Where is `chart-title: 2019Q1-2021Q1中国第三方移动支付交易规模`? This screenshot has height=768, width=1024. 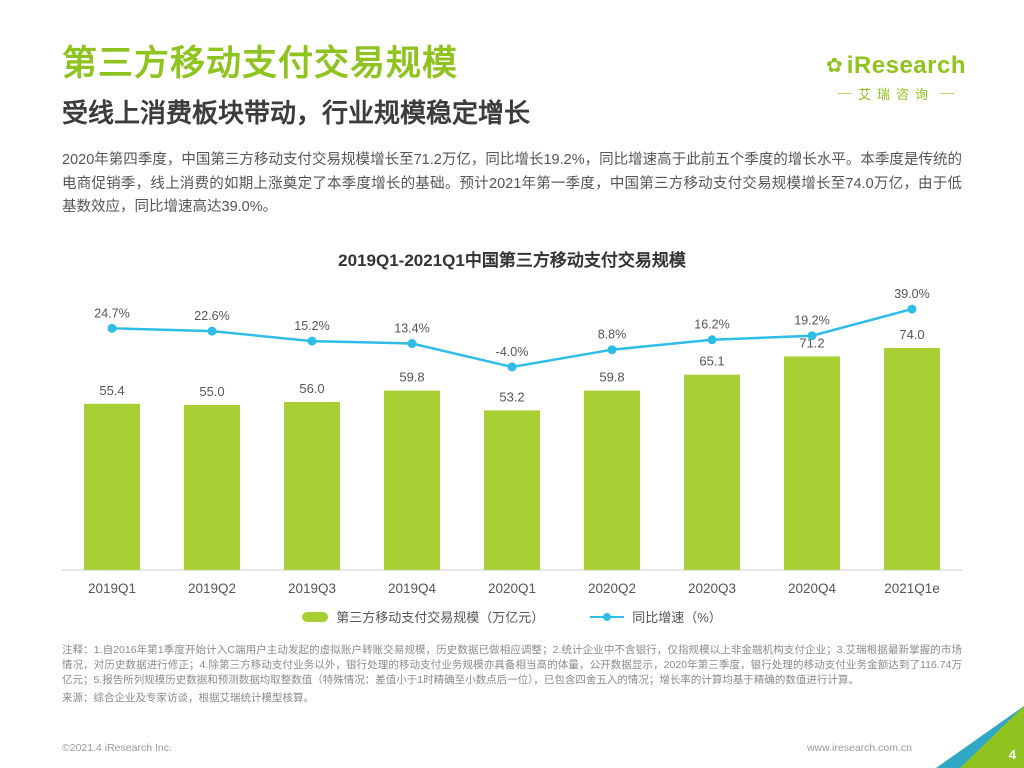 chart-title: 2019Q1-2021Q1中国第三方移动支付交易规模 is located at coordinates (512, 260).